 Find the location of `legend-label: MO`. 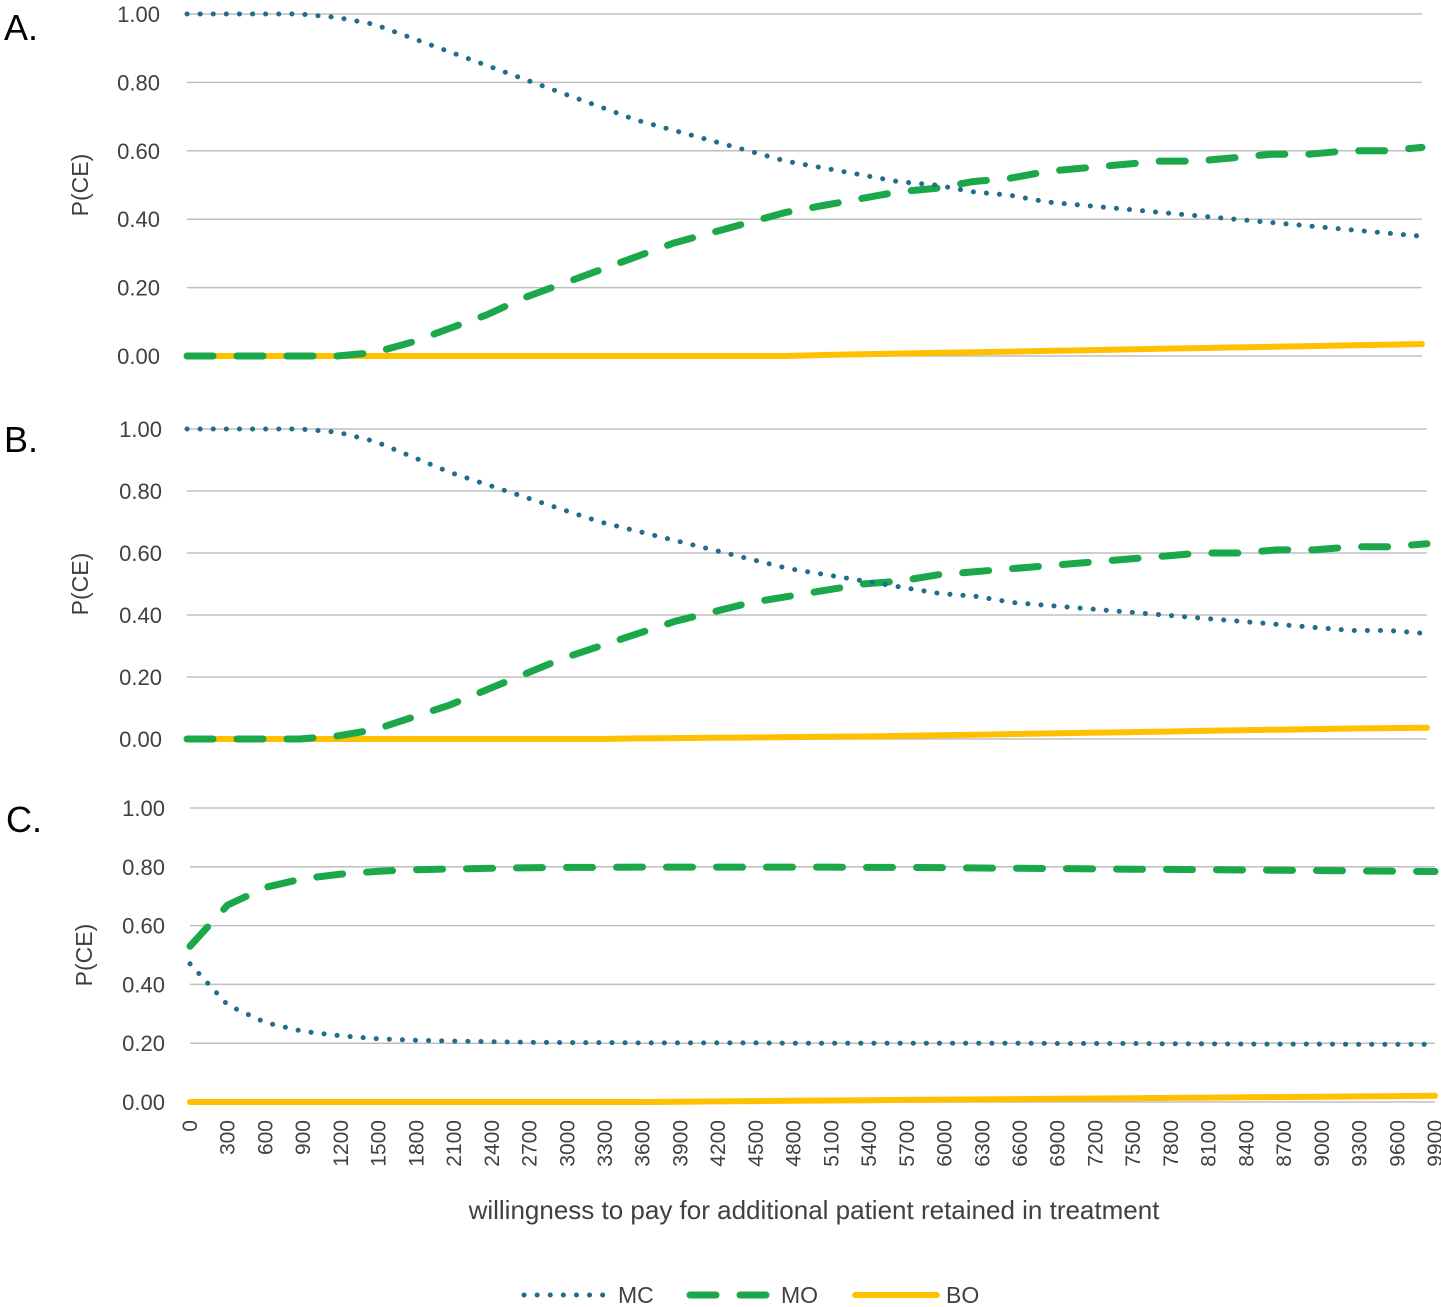

legend-label: MO is located at coordinates (799, 1294).